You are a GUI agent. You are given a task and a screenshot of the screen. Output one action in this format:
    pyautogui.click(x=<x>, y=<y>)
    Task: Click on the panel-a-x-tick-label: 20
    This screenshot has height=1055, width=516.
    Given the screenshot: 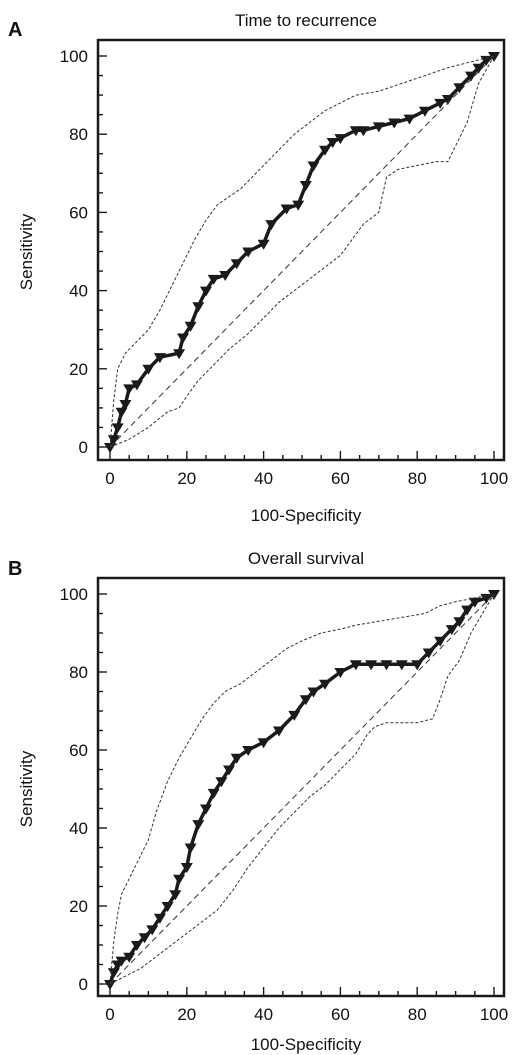 What is the action you would take?
    pyautogui.click(x=186, y=478)
    